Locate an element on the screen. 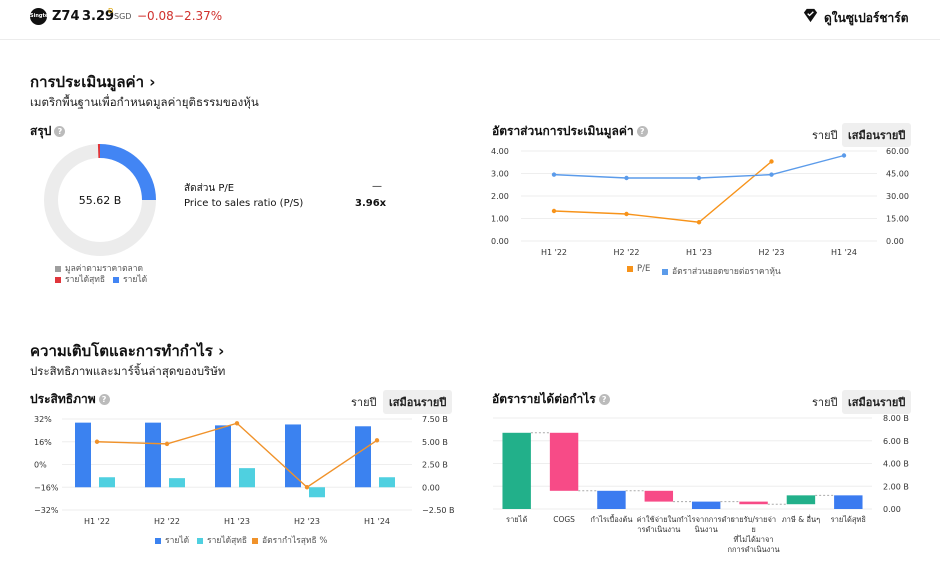 This screenshot has height=575, width=940. y-right-tick: −2.50 B is located at coordinates (438, 510).